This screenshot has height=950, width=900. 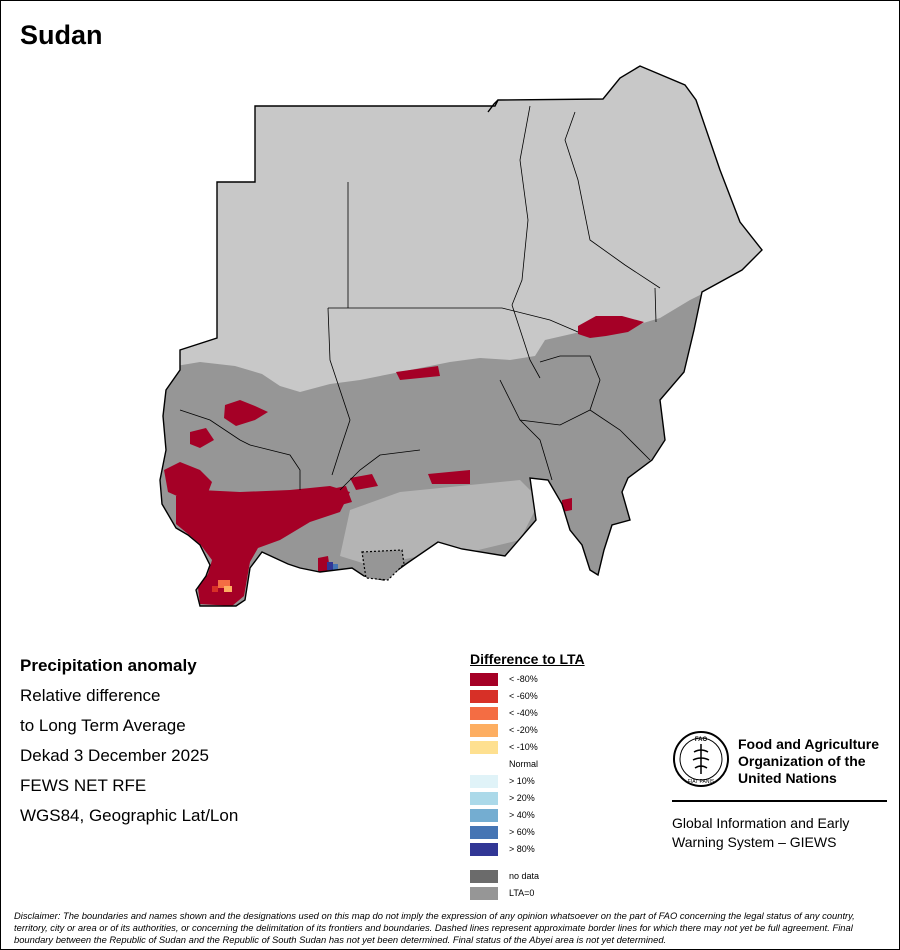 I want to click on info-projection: WGS84, Geographic Lat/Lon, so click(x=129, y=815).